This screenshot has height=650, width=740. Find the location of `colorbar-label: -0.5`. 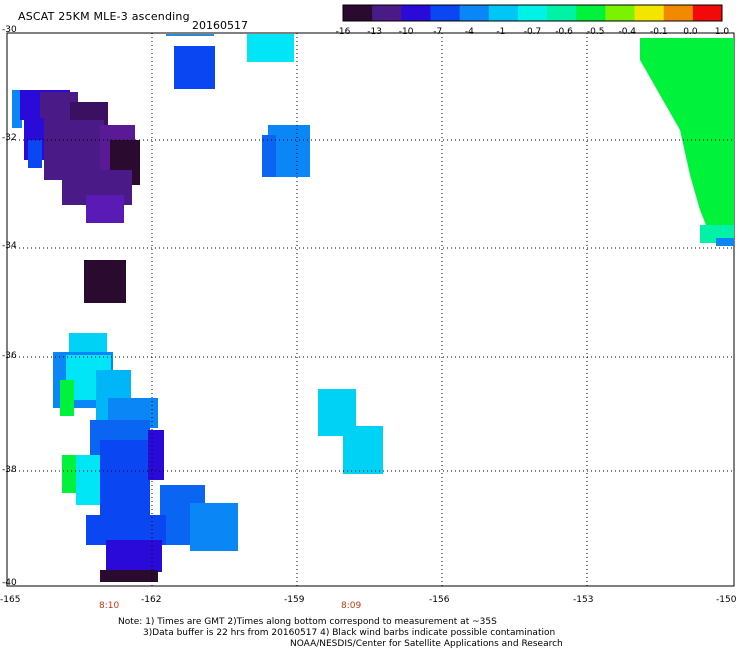

colorbar-label: -0.5 is located at coordinates (595, 32).